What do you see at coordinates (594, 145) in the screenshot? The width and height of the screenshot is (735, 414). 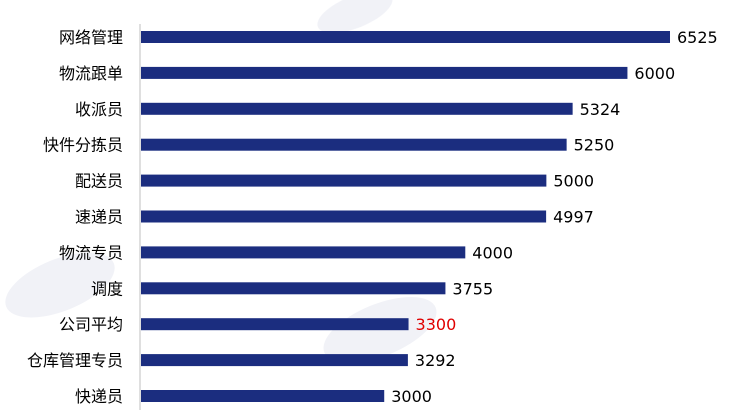 I see `value-label-3: 5250` at bounding box center [594, 145].